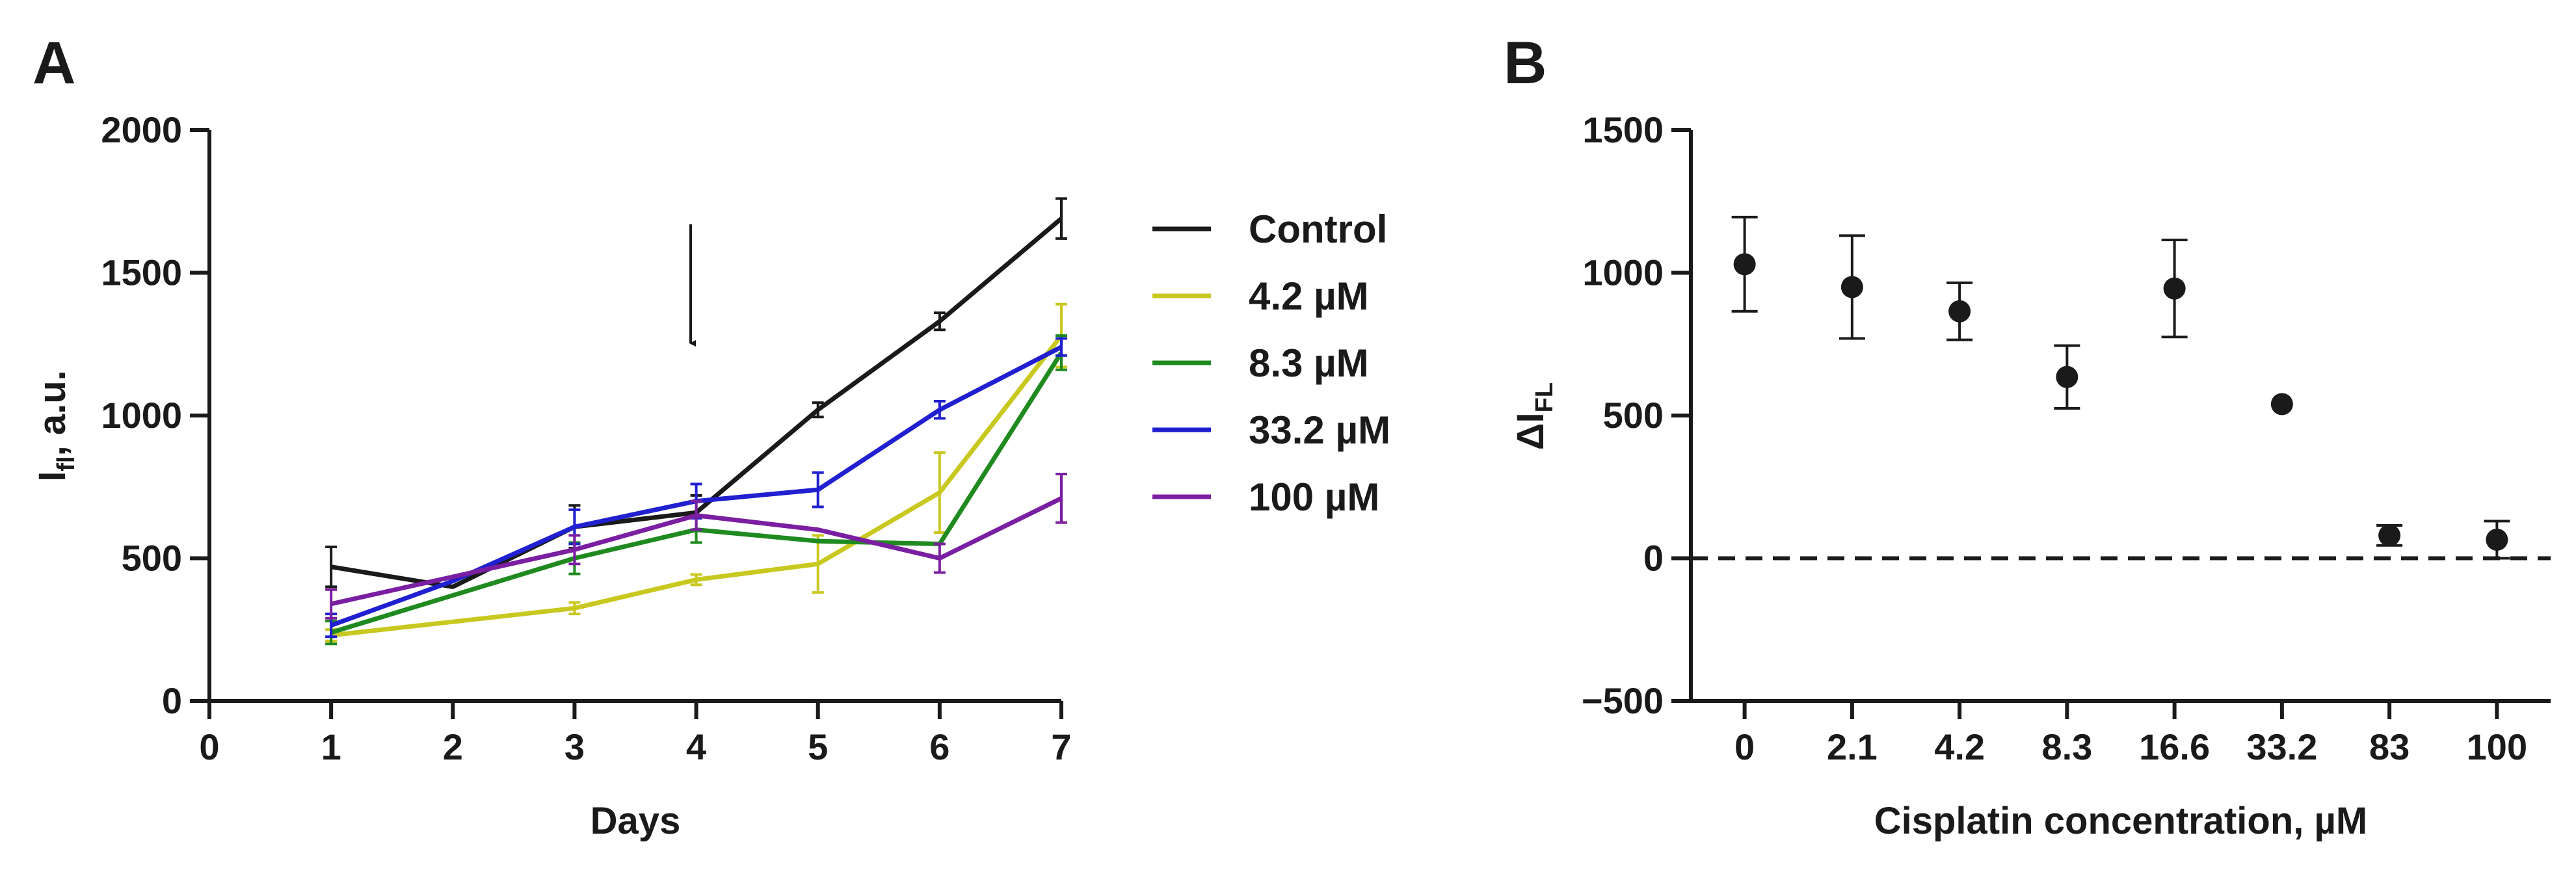 The image size is (2576, 872). I want to click on x-tick-label: 4.2, so click(1959, 746).